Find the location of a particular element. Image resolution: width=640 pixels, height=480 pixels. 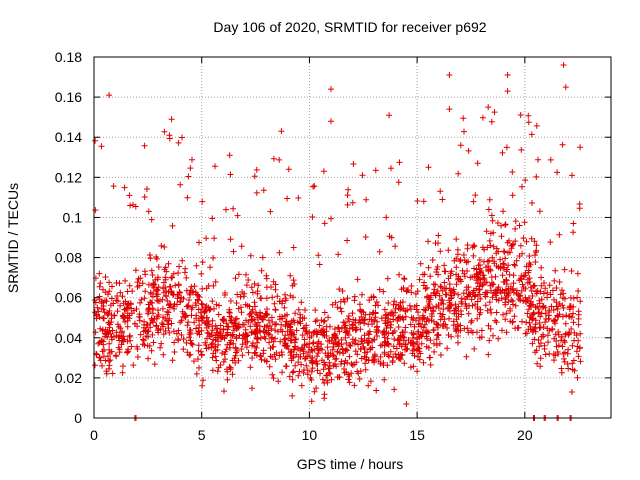

x-tick-label: 20 is located at coordinates (525, 435).